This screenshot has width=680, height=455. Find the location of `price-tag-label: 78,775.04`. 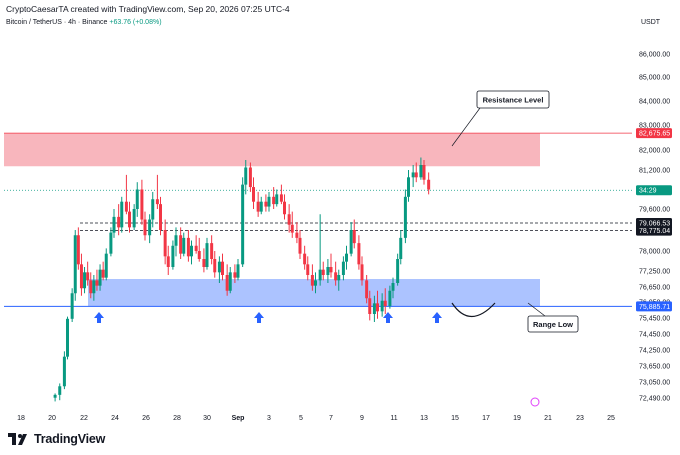

price-tag-label: 78,775.04 is located at coordinates (654, 231).